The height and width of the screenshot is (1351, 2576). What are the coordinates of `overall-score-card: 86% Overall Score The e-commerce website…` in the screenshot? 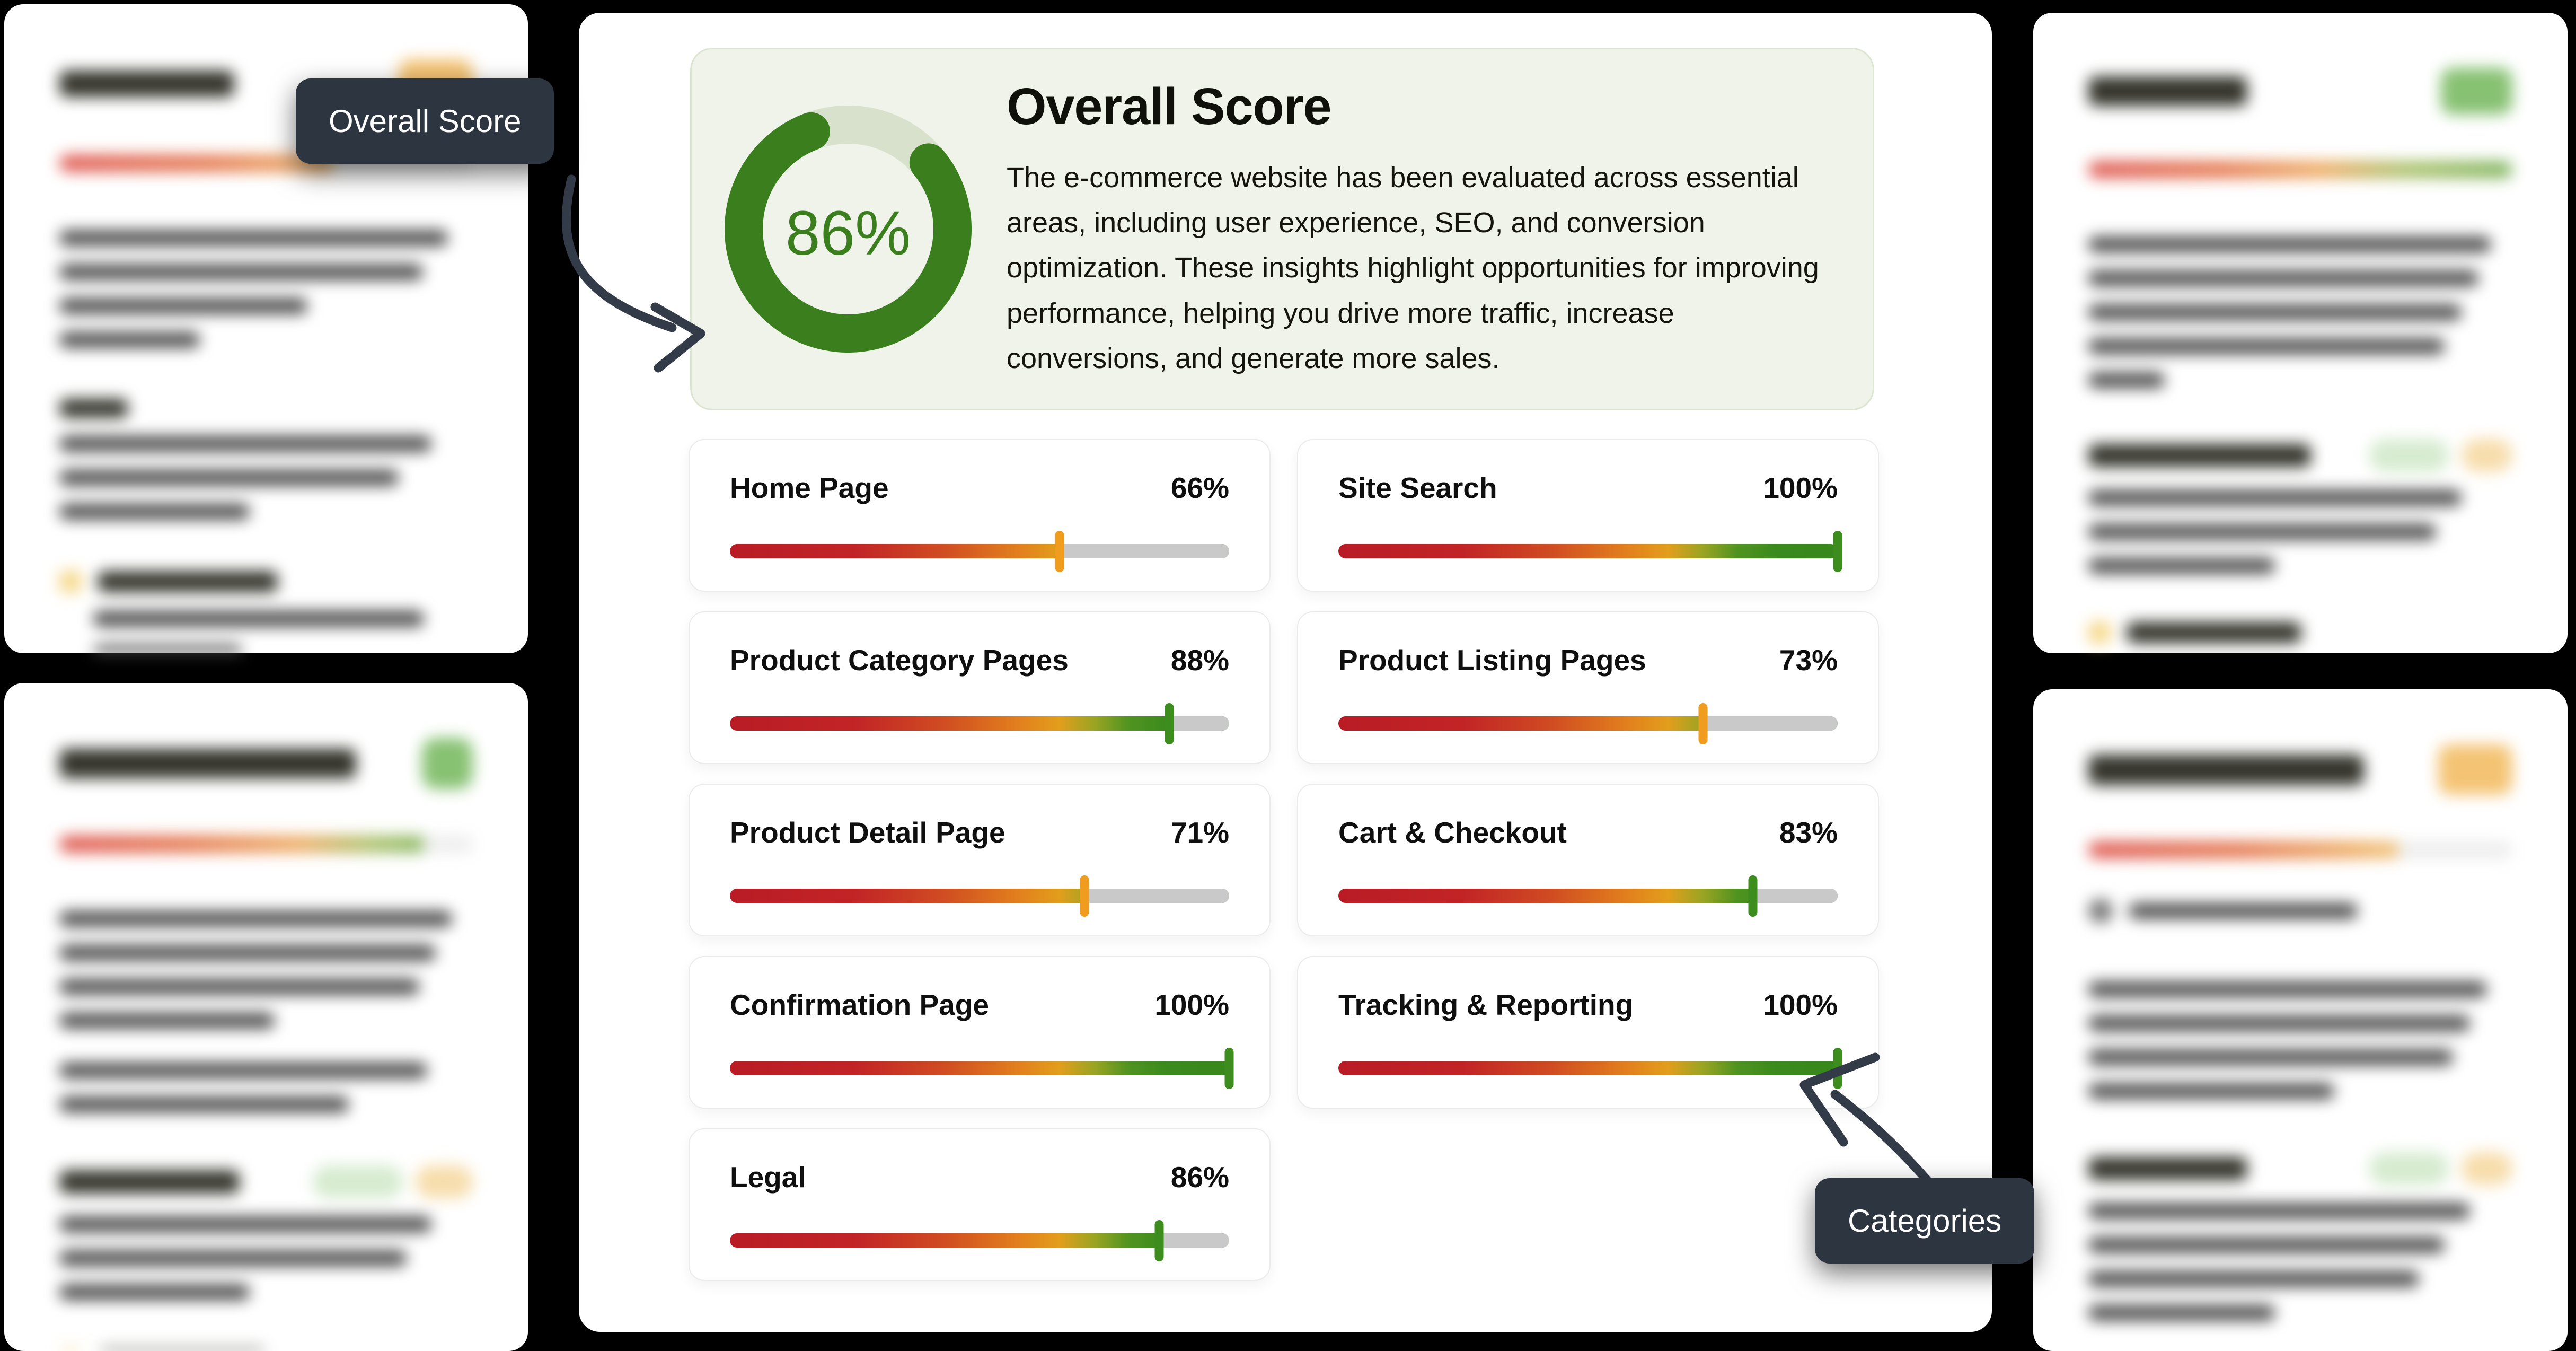 It's located at (1282, 229).